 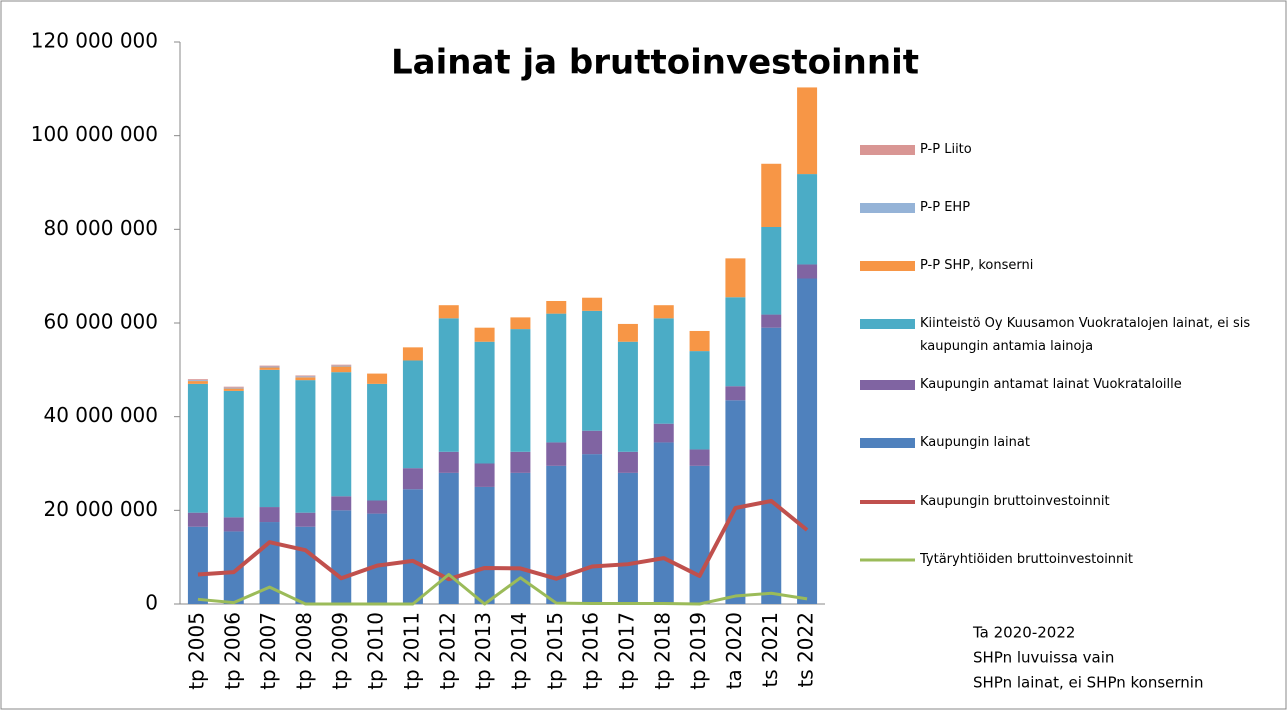 I want to click on x-tick-label: tp 2018, so click(x=662, y=651).